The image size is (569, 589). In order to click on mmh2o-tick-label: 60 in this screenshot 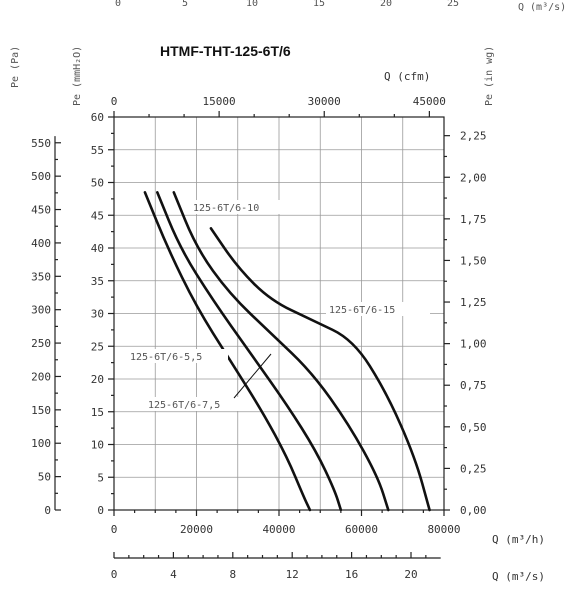, I will do `click(97, 117)`.